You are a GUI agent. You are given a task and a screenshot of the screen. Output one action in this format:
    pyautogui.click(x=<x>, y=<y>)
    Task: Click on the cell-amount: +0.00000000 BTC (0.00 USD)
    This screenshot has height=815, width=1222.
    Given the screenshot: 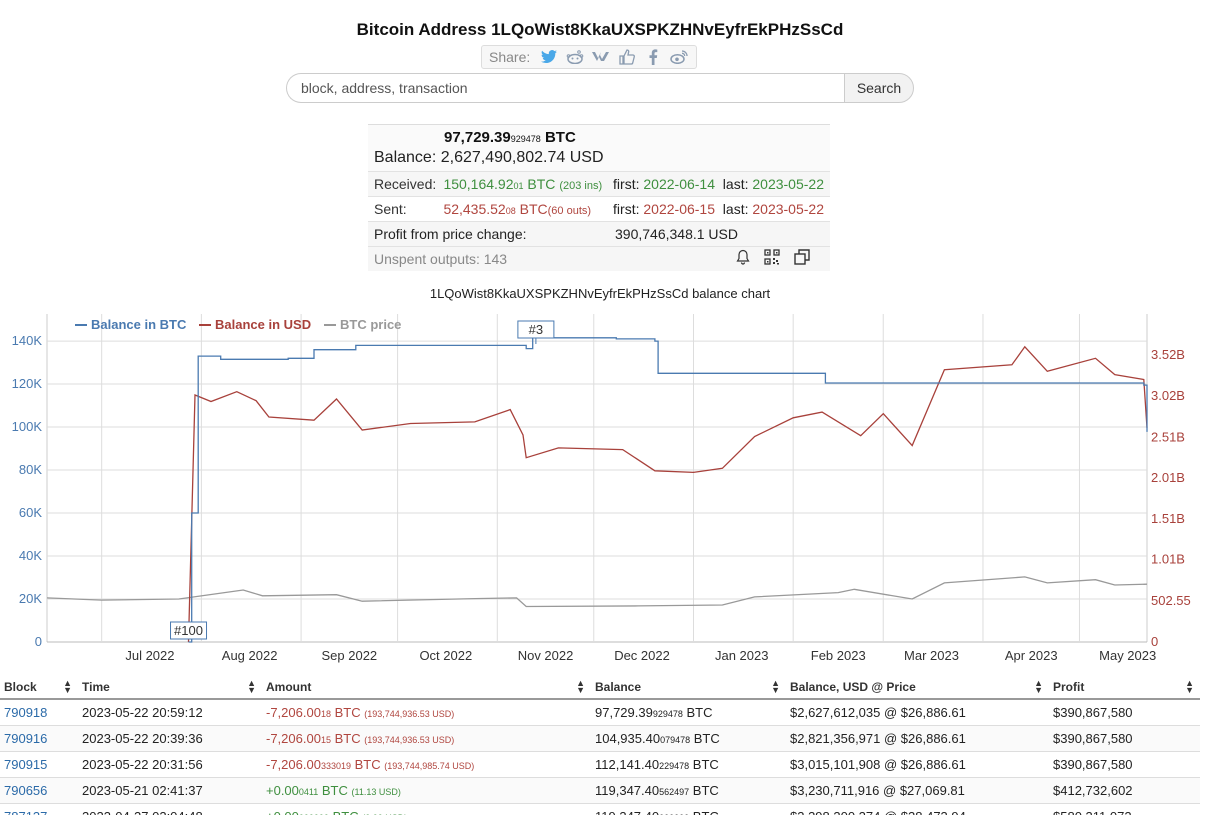 What is the action you would take?
    pyautogui.click(x=426, y=809)
    